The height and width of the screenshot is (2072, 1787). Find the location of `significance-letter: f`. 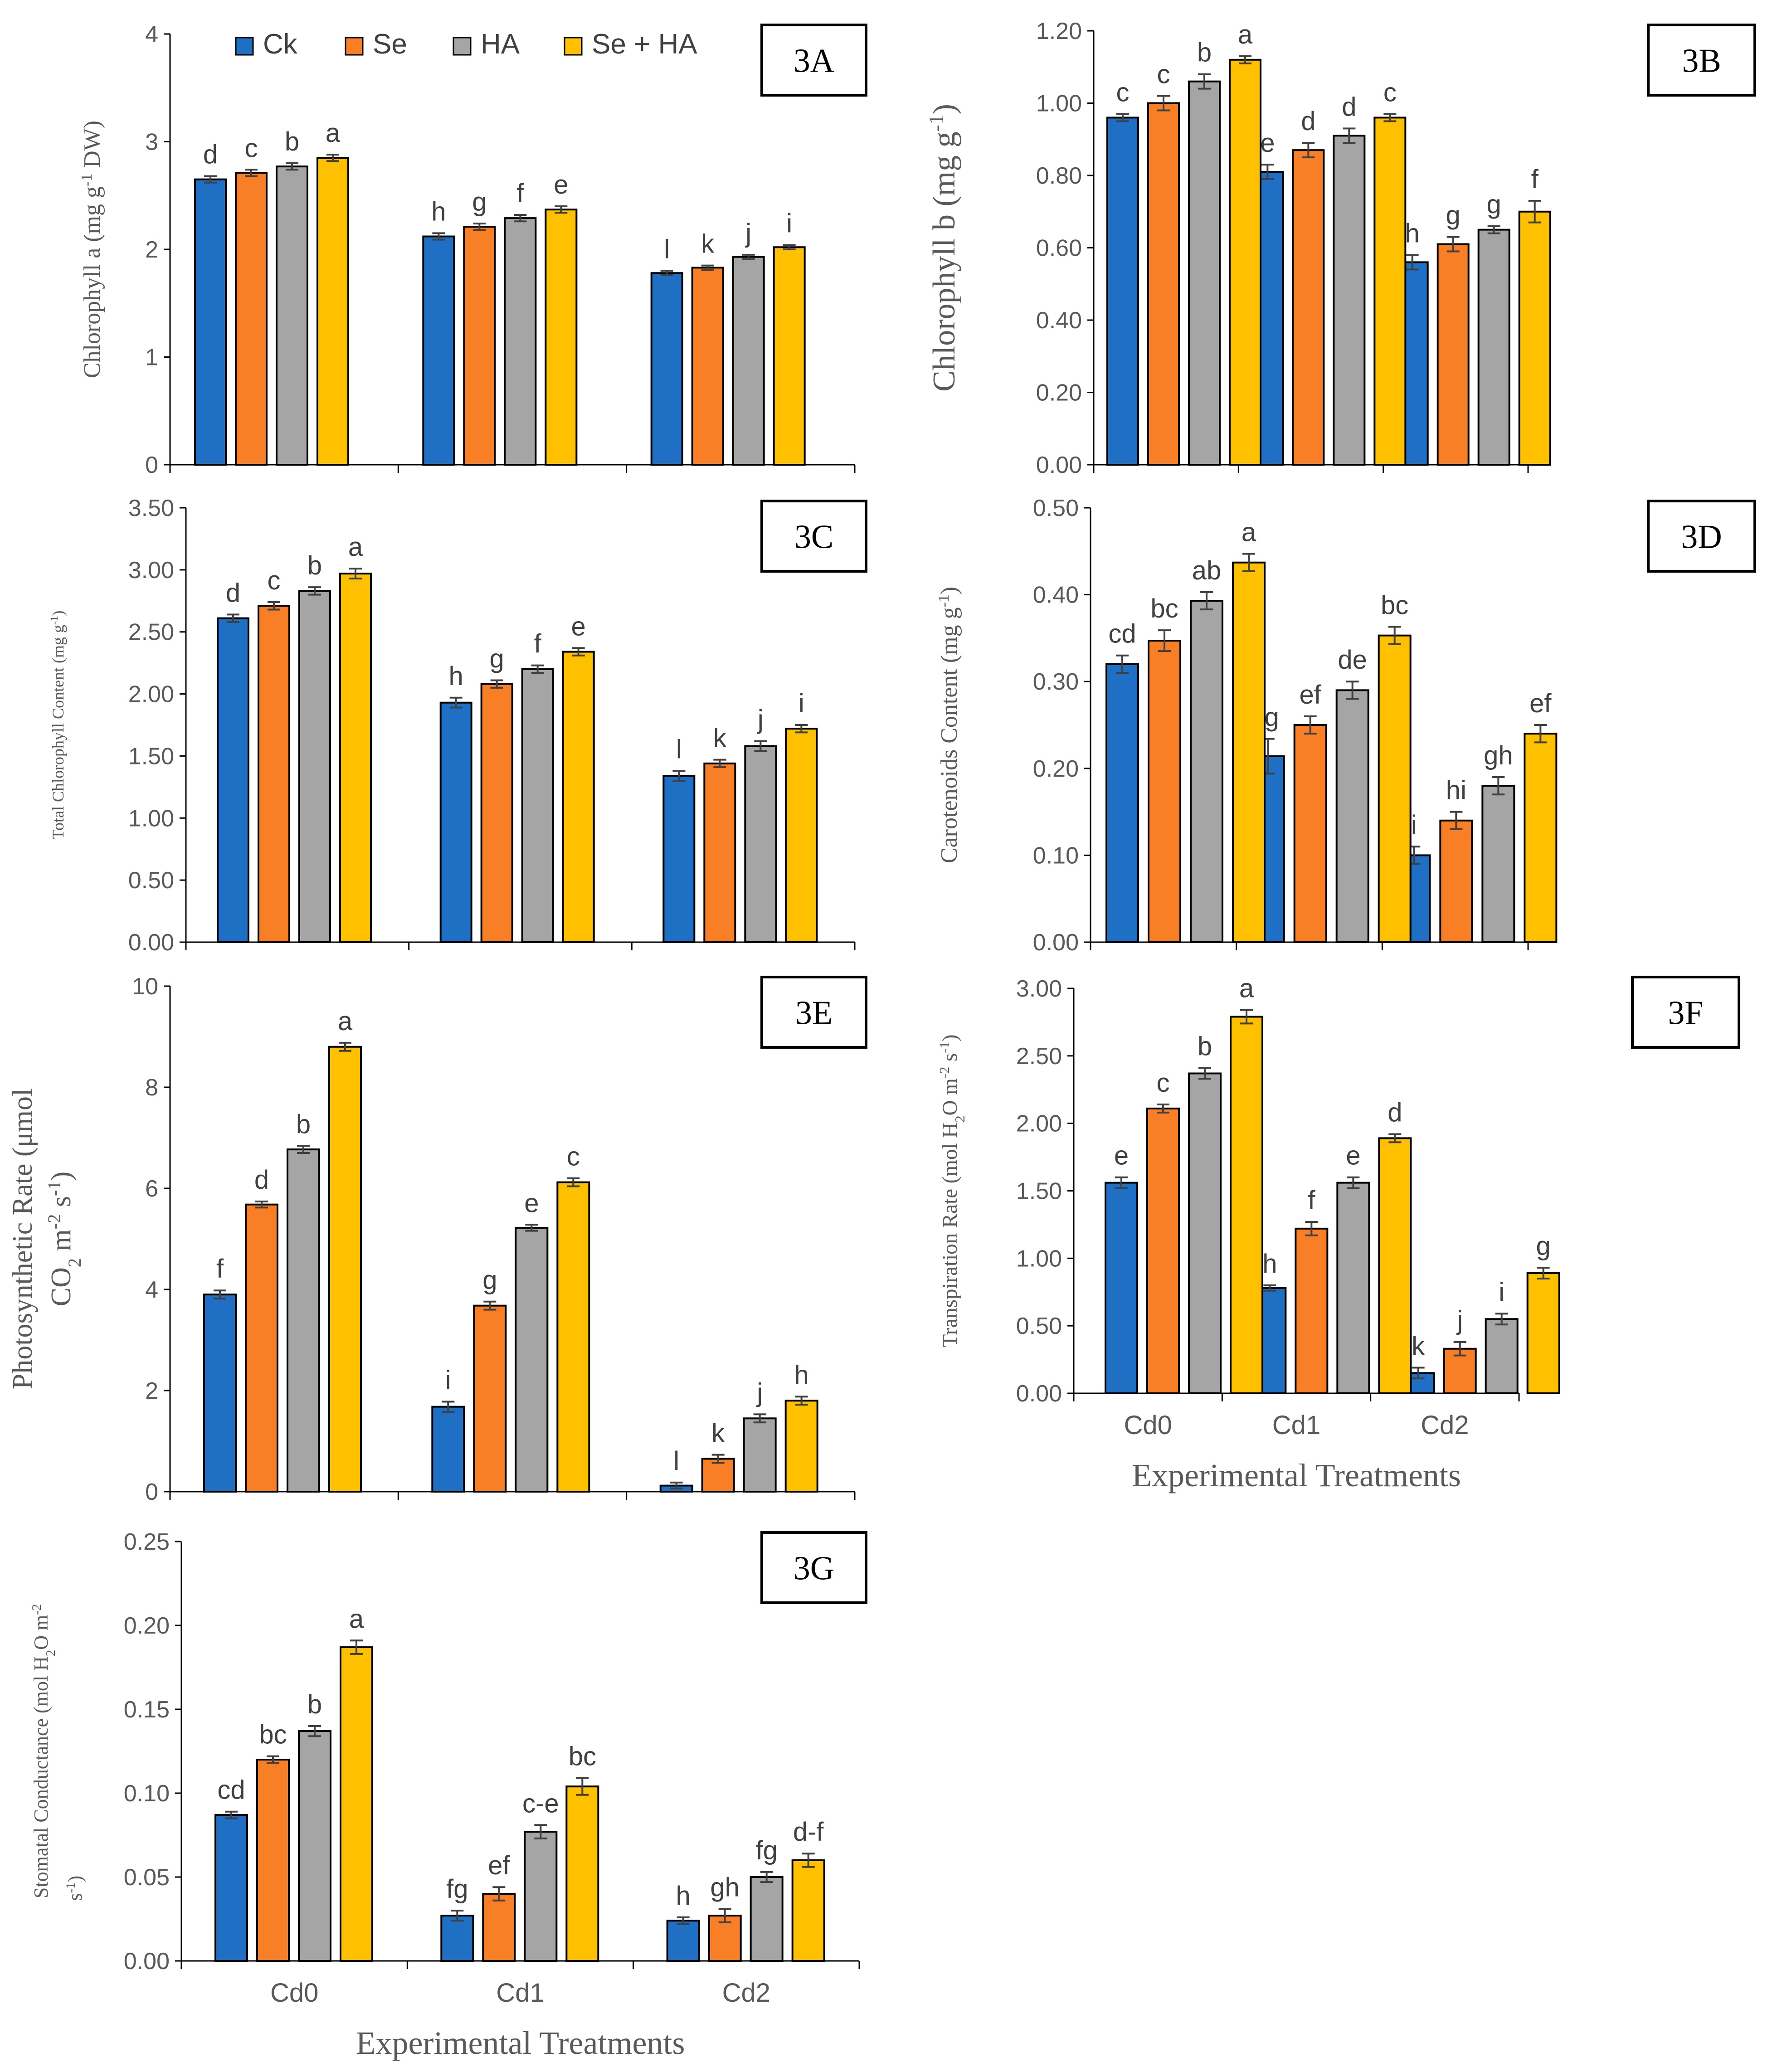

significance-letter: f is located at coordinates (220, 1269).